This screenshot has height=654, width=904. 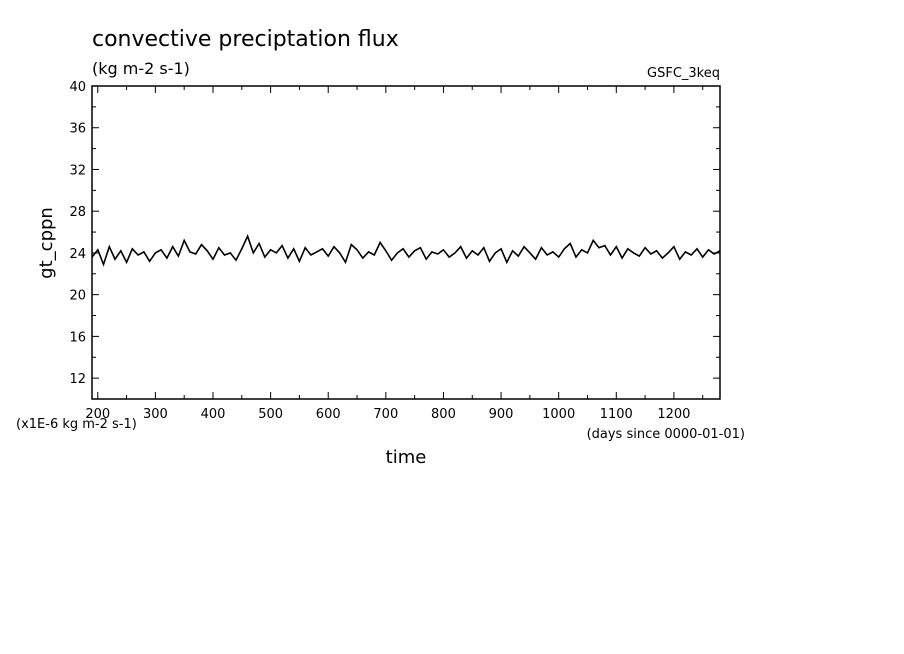 I want to click on x-tick-label: 900, so click(x=501, y=414).